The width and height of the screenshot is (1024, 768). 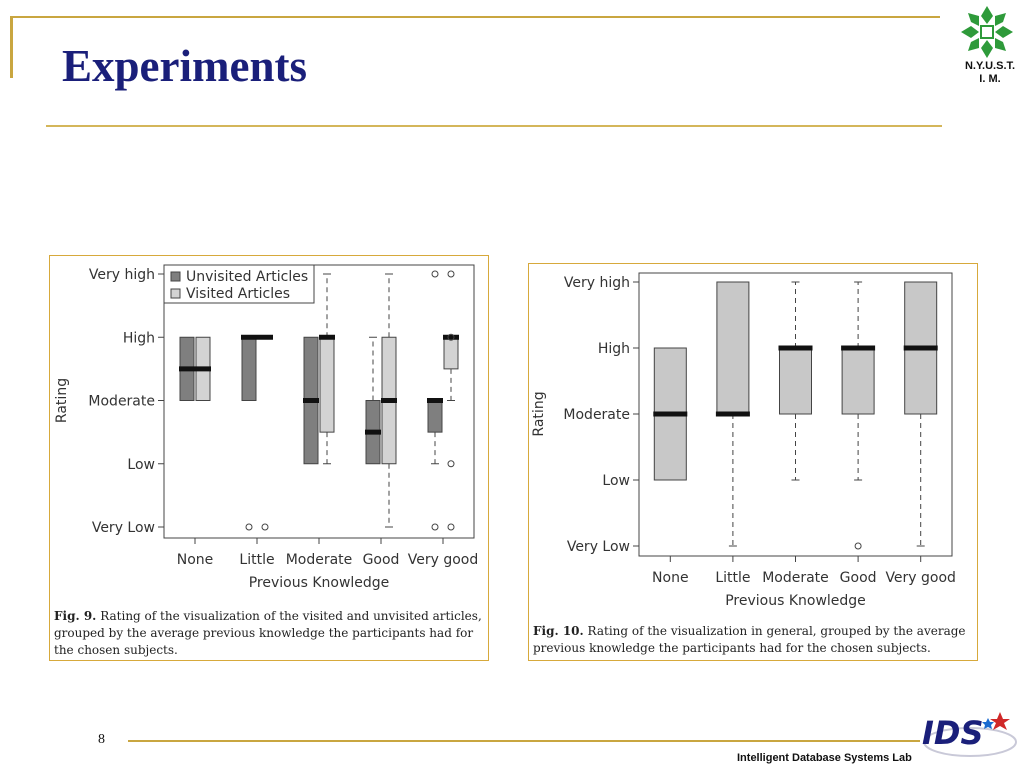 What do you see at coordinates (184, 66) in the screenshot?
I see `slide-title: Experiments` at bounding box center [184, 66].